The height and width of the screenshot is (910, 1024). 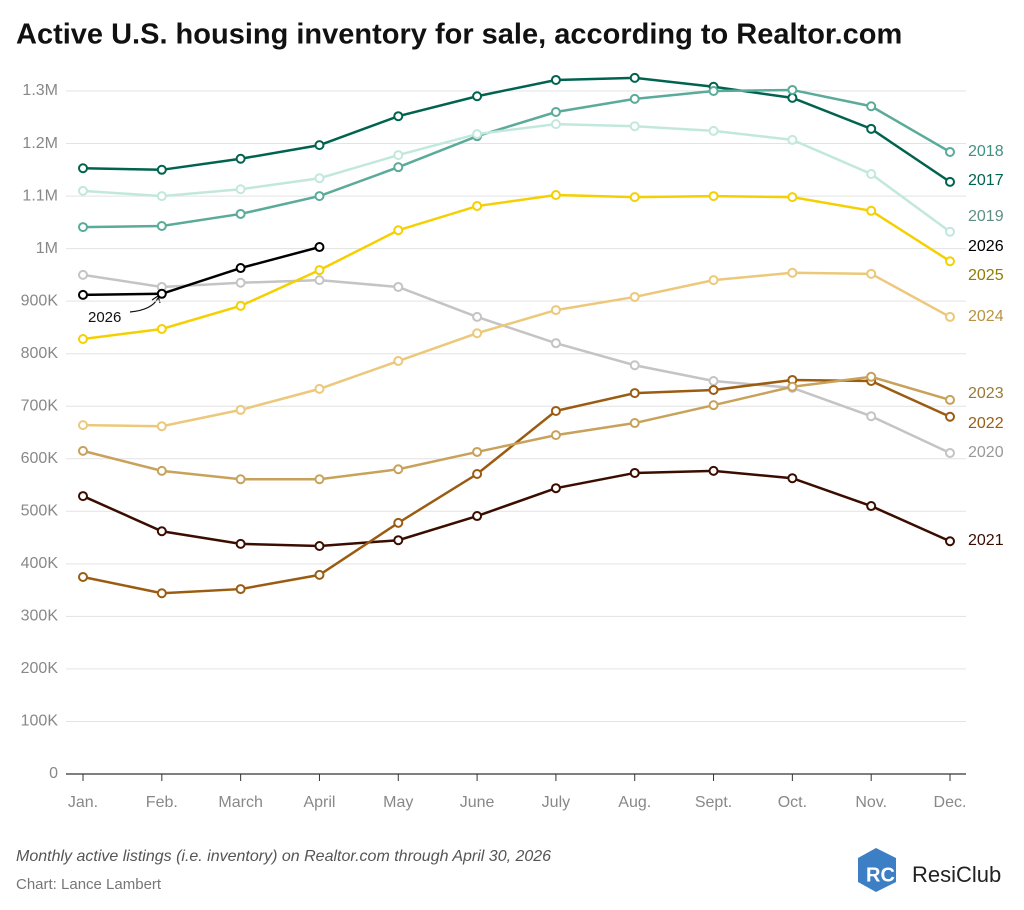 I want to click on x-tick-label: June, so click(x=477, y=802).